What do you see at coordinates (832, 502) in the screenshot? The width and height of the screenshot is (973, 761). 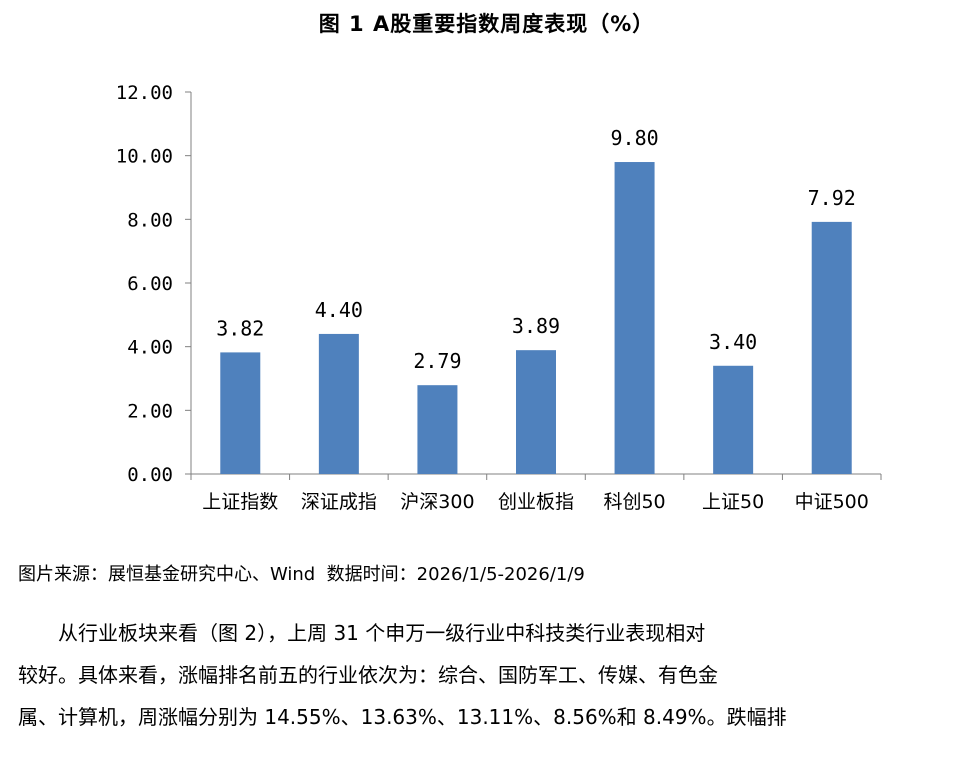 I see `category-label: 中证500` at bounding box center [832, 502].